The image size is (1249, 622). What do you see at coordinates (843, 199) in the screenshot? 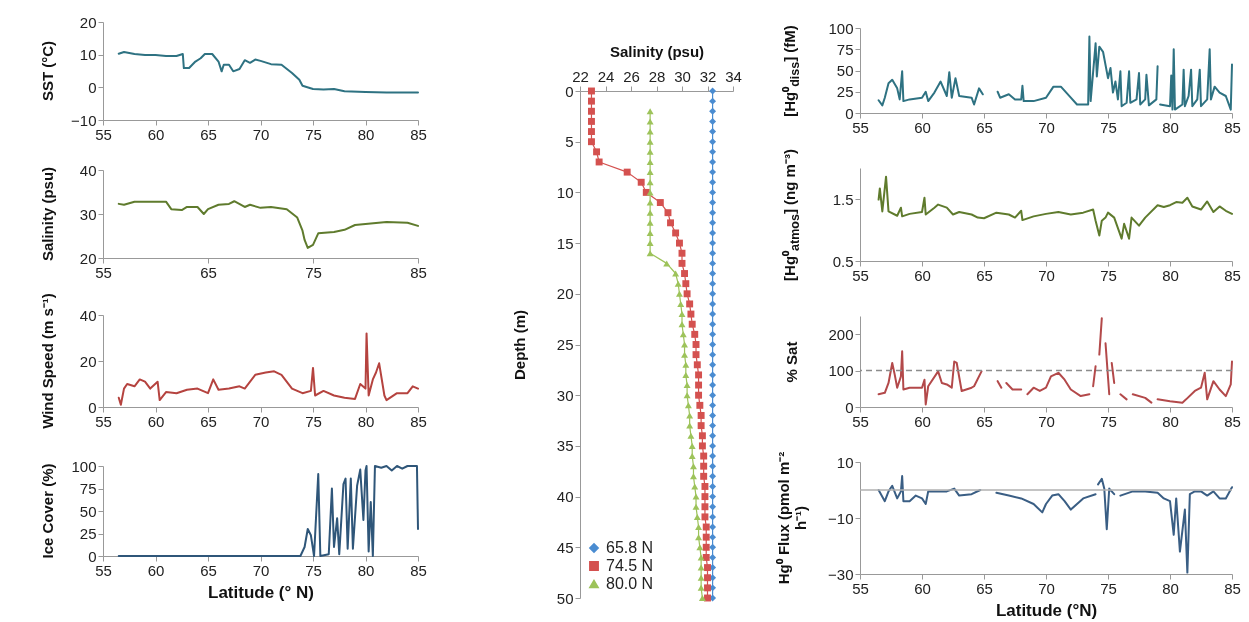
I see `y-tick-label: 1.5` at bounding box center [843, 199].